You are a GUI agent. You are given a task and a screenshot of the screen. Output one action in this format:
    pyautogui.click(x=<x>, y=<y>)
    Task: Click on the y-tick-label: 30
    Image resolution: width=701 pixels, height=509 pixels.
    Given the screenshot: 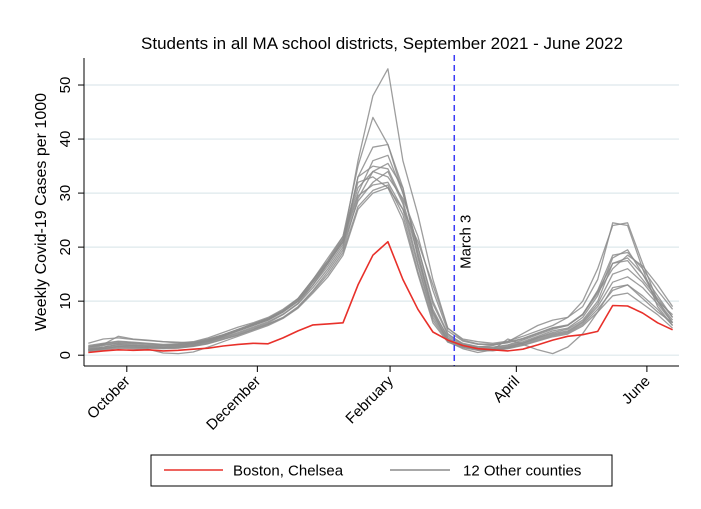 What is the action you would take?
    pyautogui.click(x=65, y=193)
    